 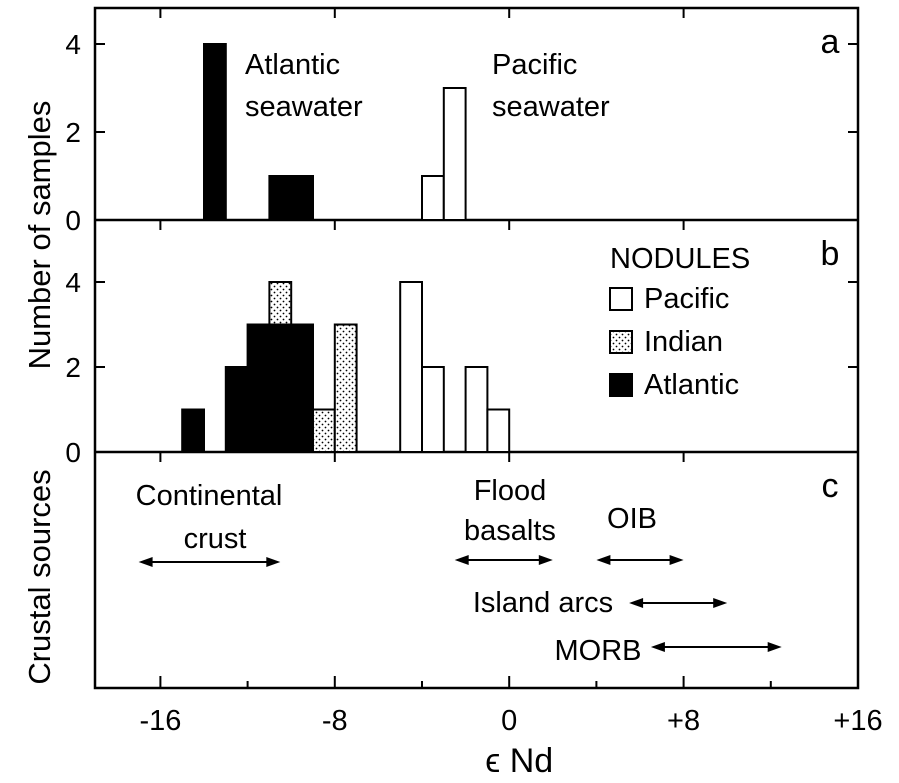 I want to click on x-tick-label: +16, so click(x=857, y=721).